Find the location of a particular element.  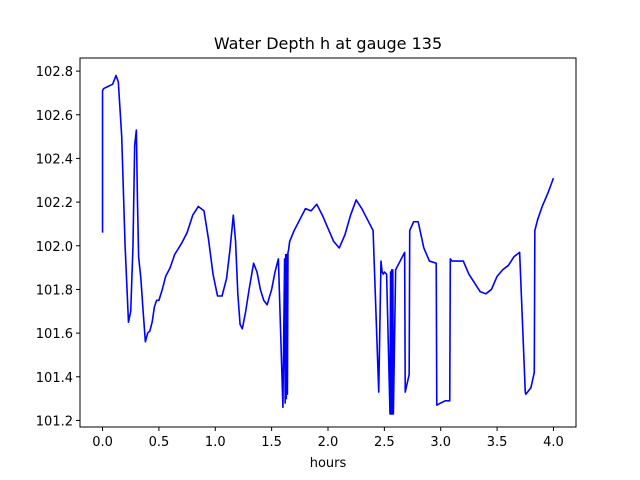

y-tick-label: 102.0 is located at coordinates (54, 247).